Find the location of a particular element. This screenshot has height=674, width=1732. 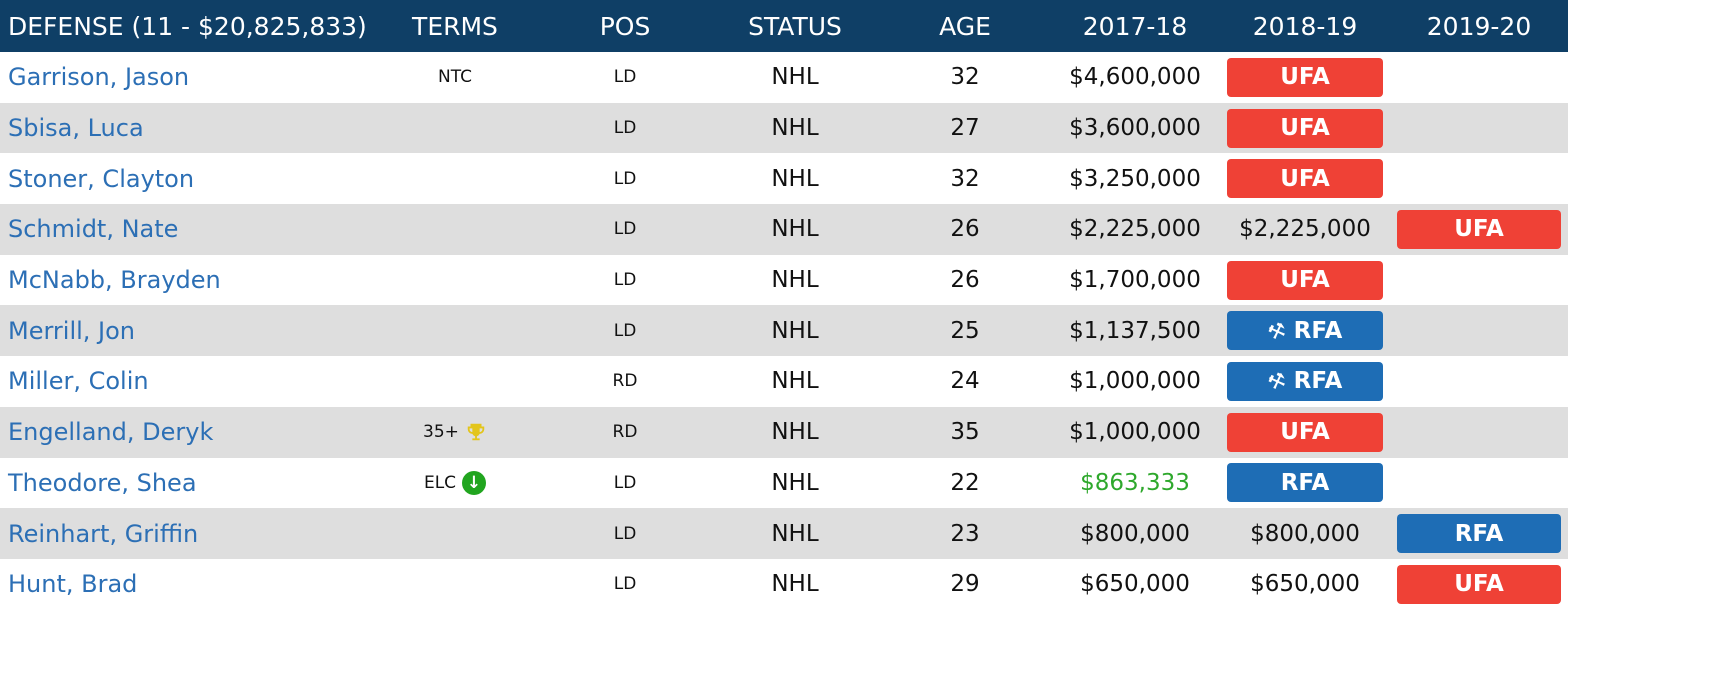

cell-player: Merrill, Jon is located at coordinates (185, 330).